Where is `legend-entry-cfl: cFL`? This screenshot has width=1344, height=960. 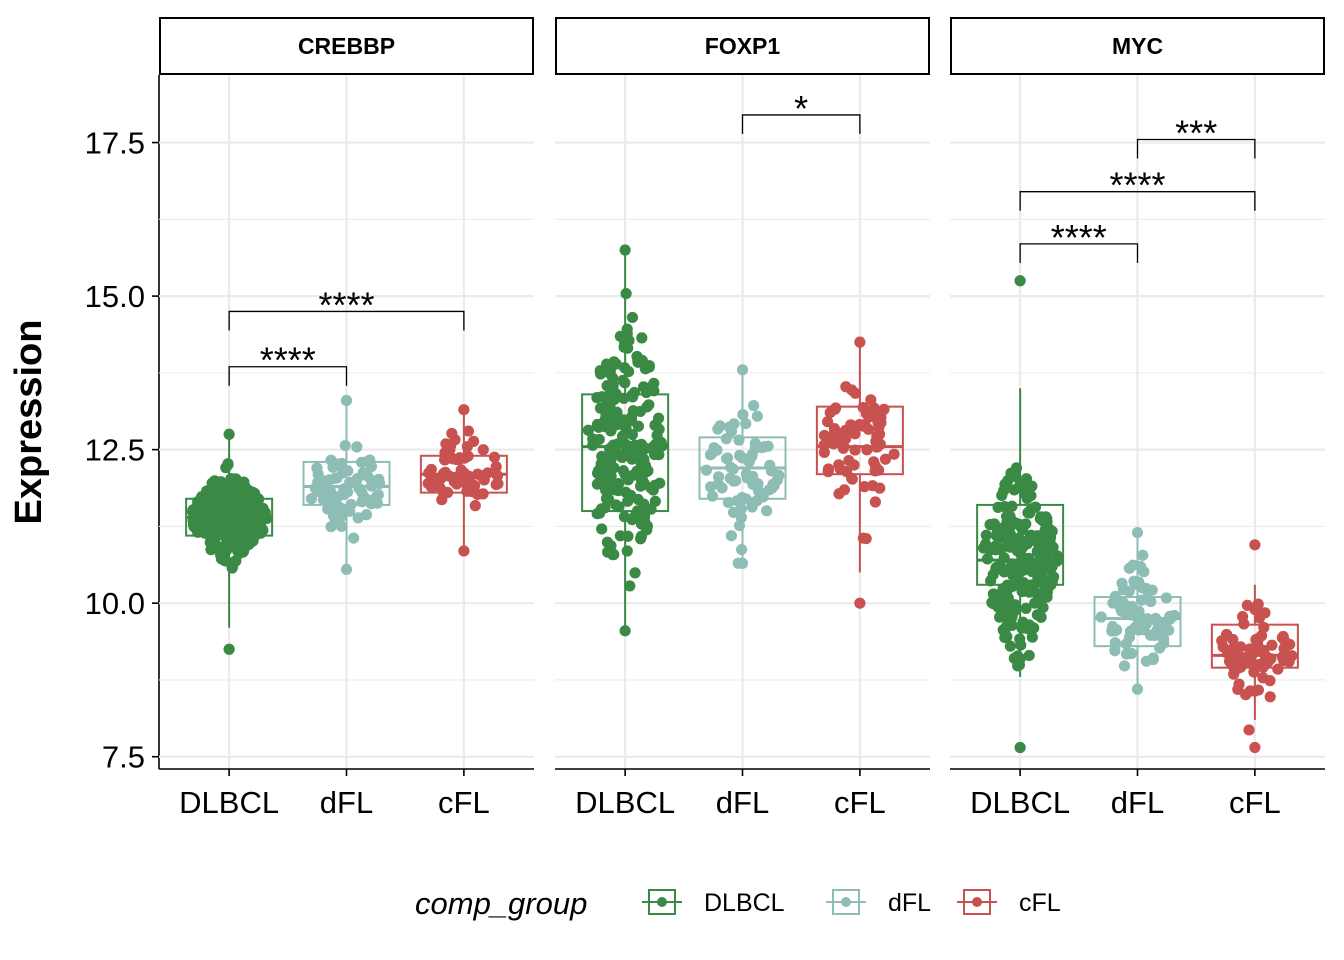
legend-entry-cfl: cFL is located at coordinates (1009, 903).